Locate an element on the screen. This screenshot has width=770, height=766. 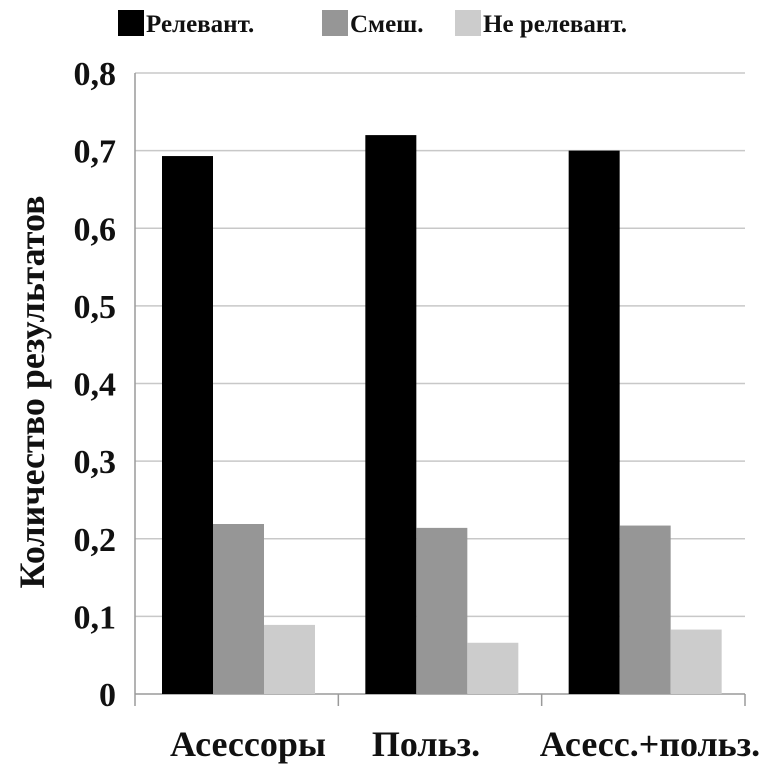
y-tick-label: 0,6 is located at coordinates (95, 229).